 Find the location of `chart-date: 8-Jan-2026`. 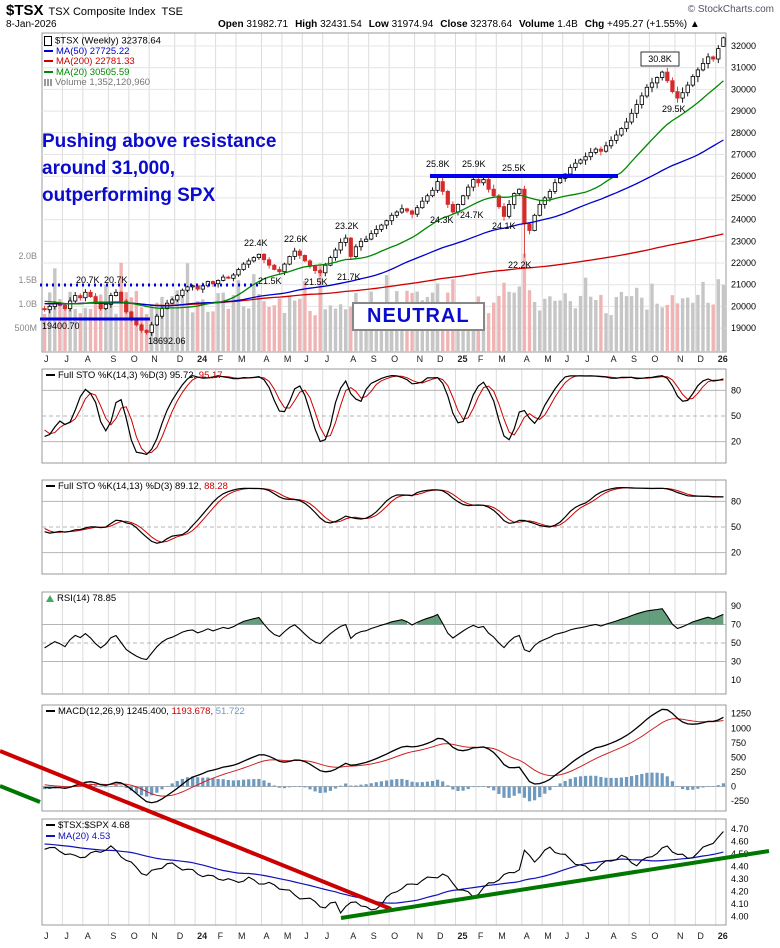

chart-date: 8-Jan-2026 is located at coordinates (31, 24).